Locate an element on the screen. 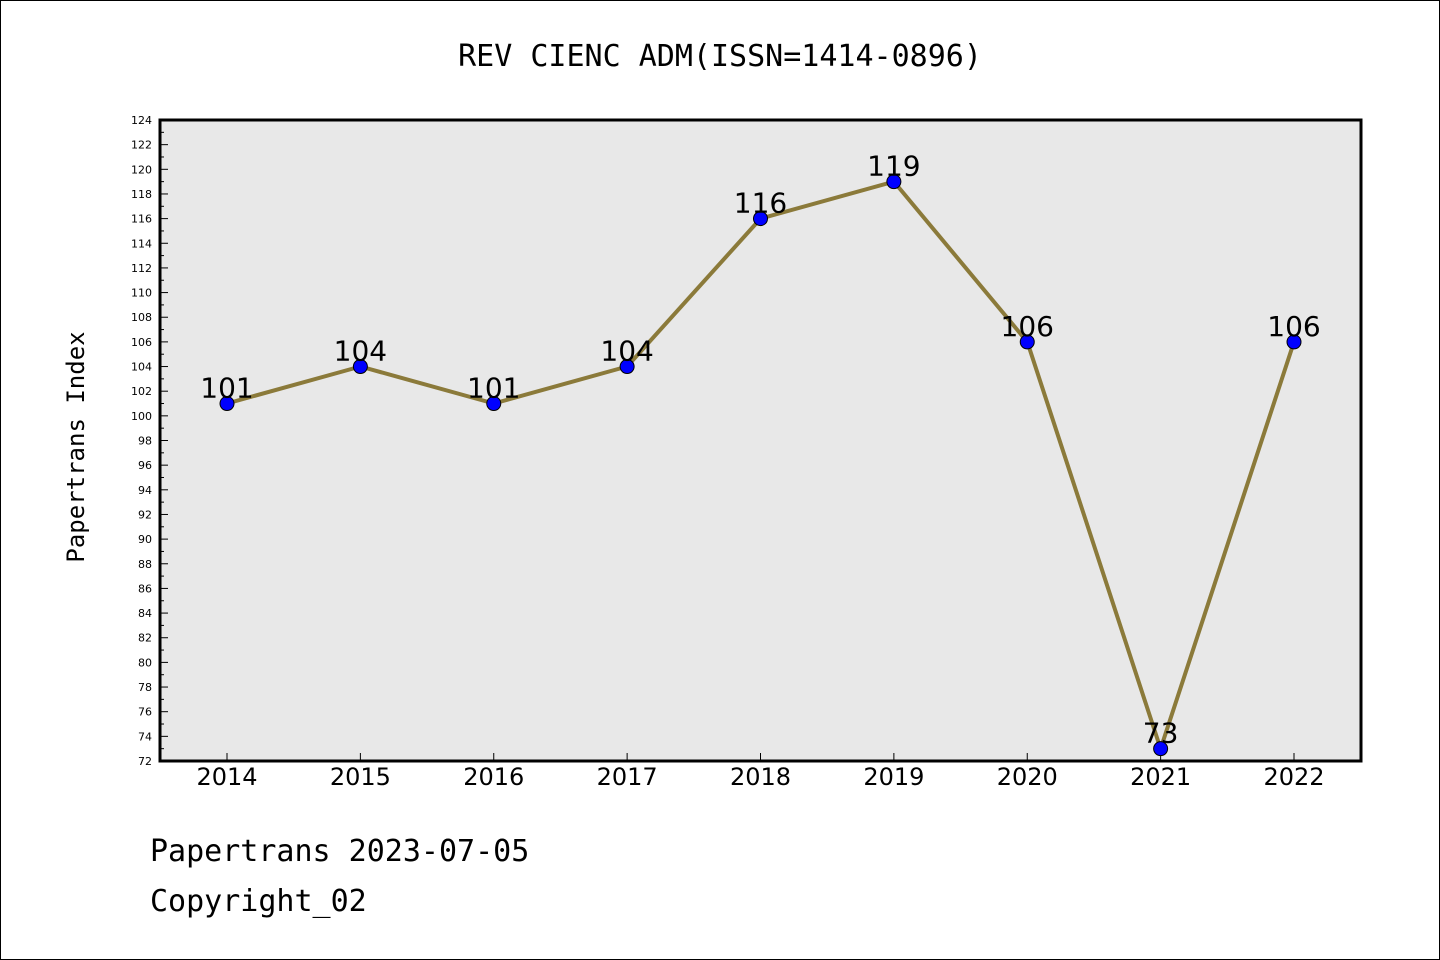 The image size is (1440, 960). y-tick-label: 82 is located at coordinates (145, 638).